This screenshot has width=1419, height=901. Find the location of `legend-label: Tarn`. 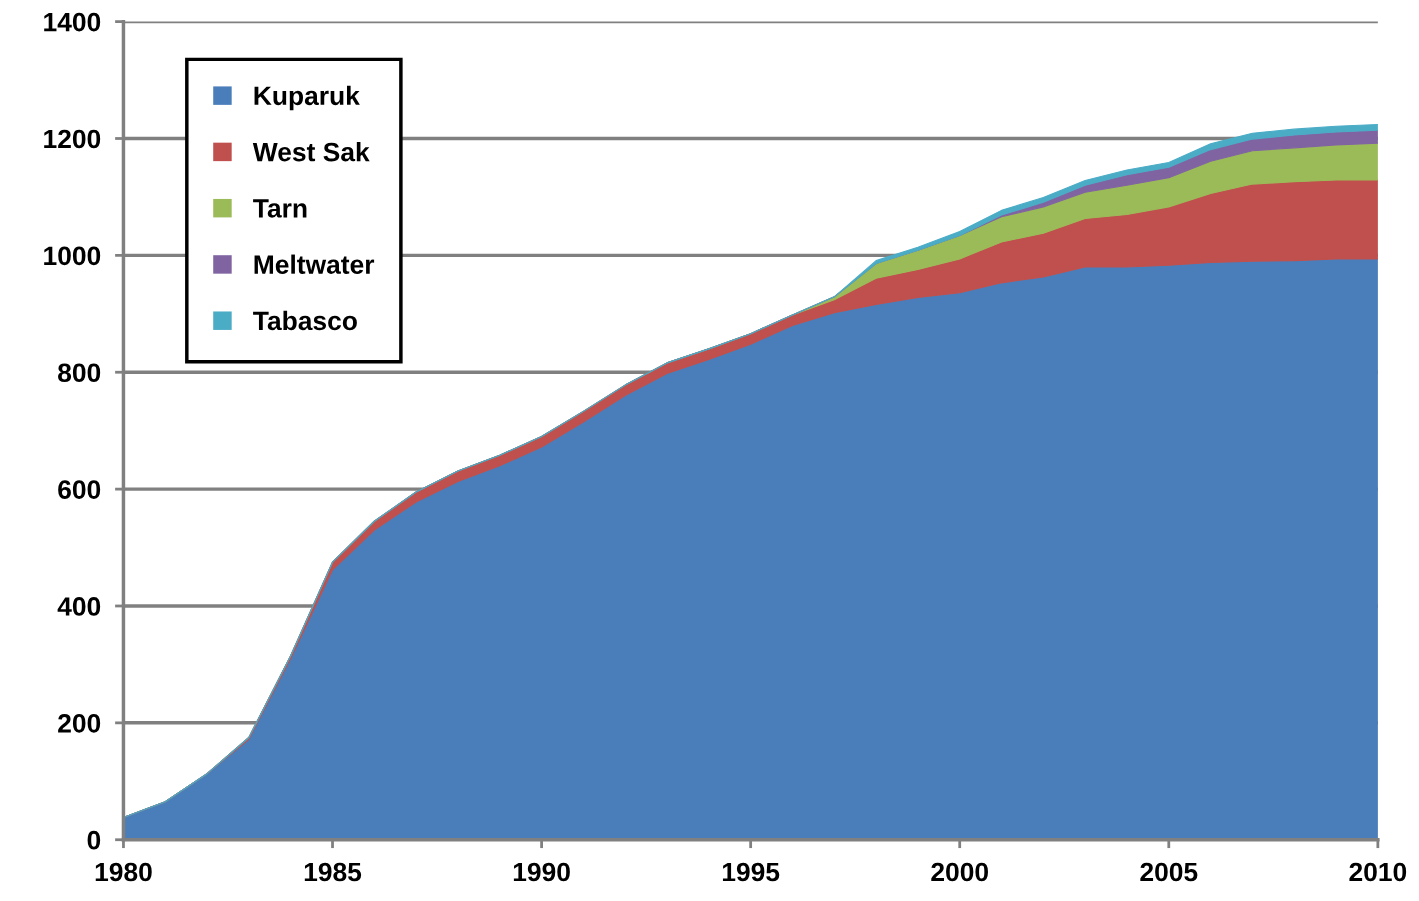

legend-label: Tarn is located at coordinates (280, 208).